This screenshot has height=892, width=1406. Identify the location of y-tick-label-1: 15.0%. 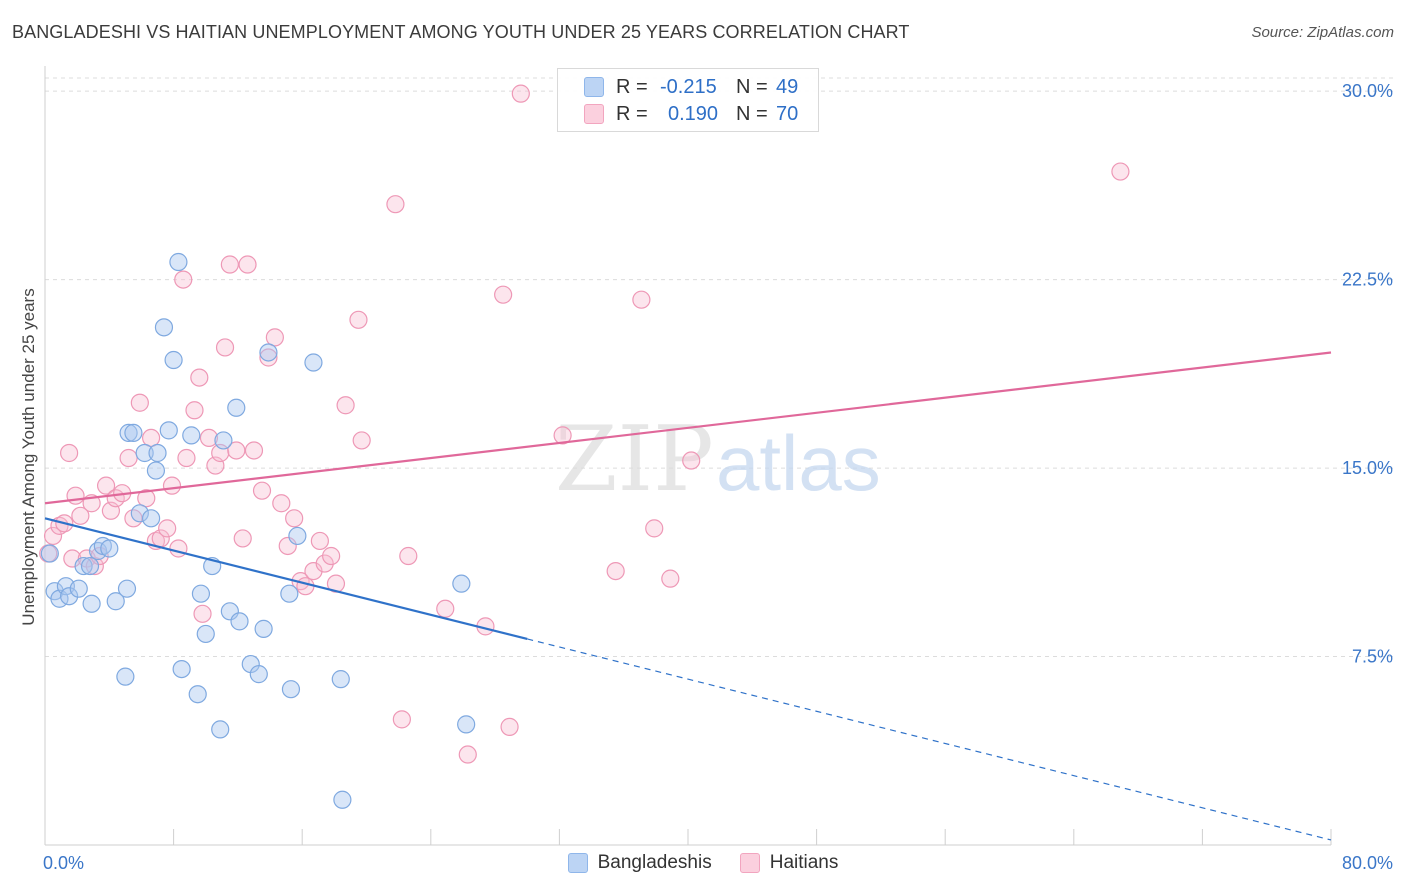
(1367, 468).